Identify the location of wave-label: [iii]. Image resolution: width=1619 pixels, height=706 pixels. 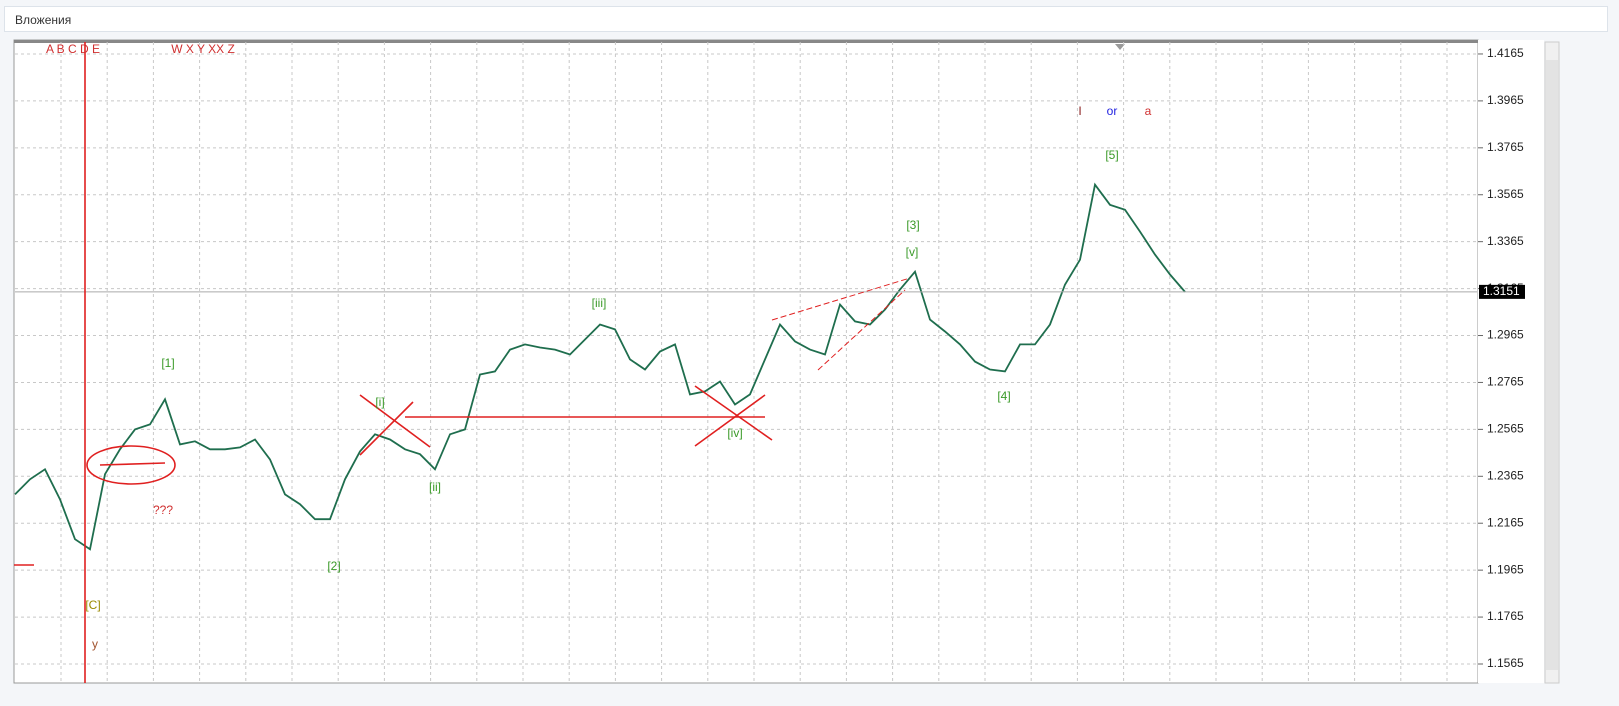
(599, 303).